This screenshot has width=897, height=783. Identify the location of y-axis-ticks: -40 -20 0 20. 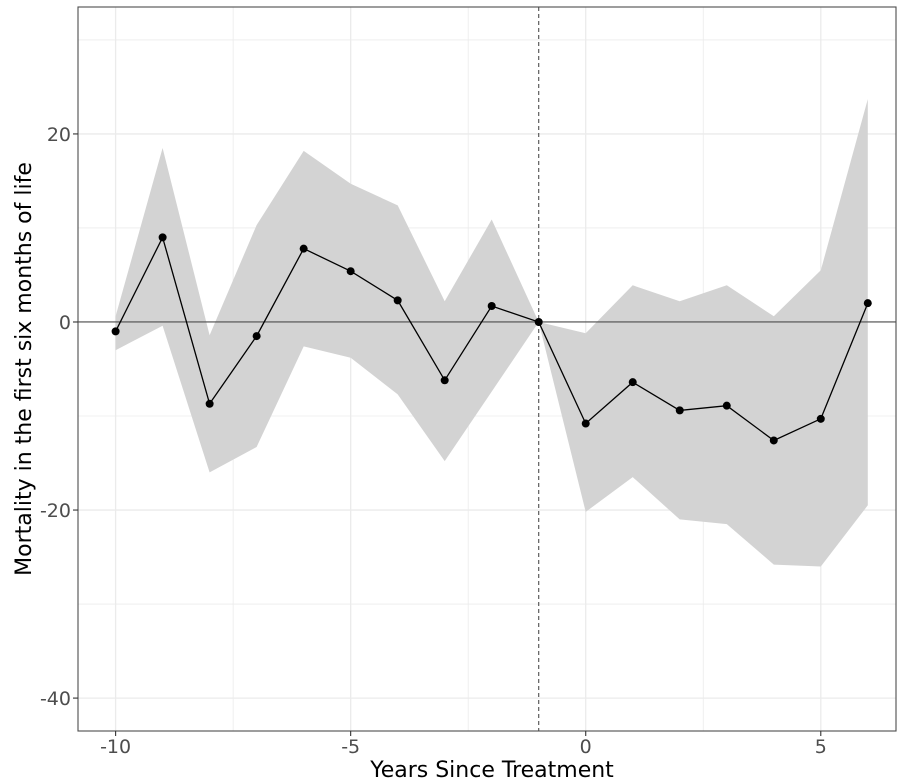
(59, 417).